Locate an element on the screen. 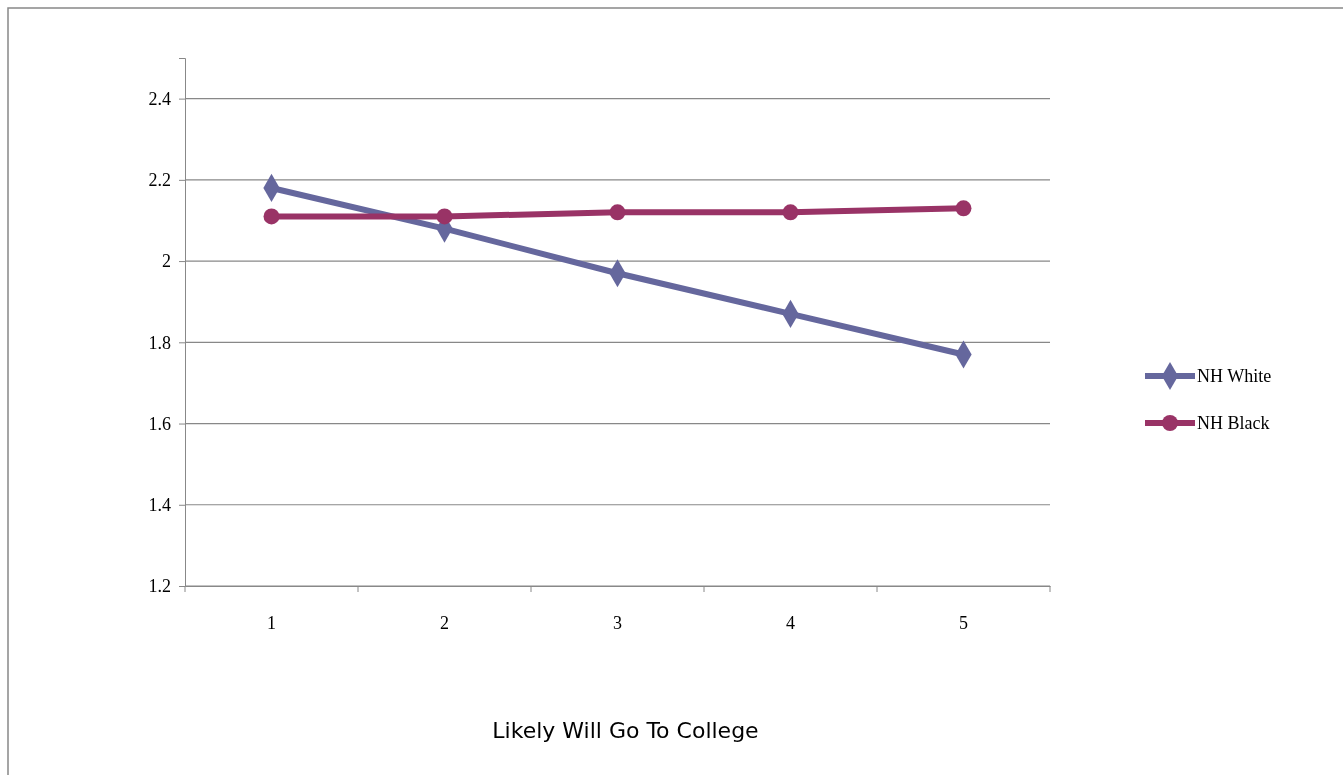 This screenshot has width=1343, height=775. y-tick-label: 2 is located at coordinates (166, 261).